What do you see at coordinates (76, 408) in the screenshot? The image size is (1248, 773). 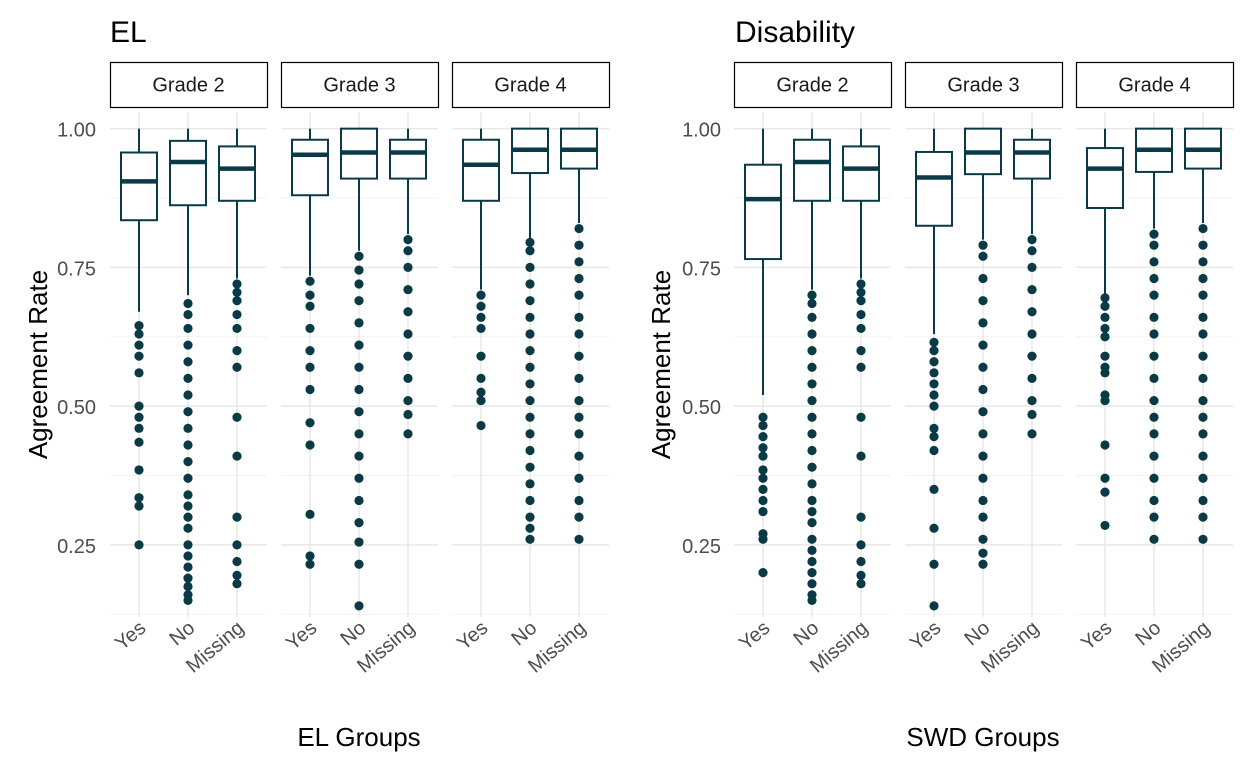 I see `y-tick-label: 0.50` at bounding box center [76, 408].